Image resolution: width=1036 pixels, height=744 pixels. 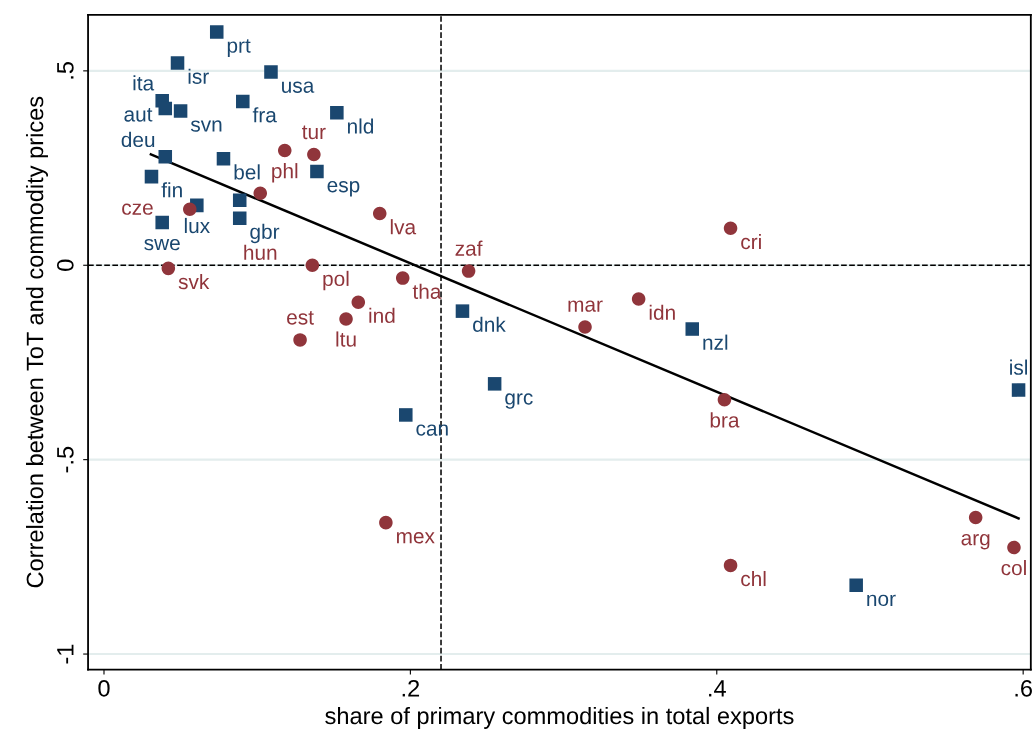 What do you see at coordinates (975, 541) in the screenshot?
I see `annotation: arg` at bounding box center [975, 541].